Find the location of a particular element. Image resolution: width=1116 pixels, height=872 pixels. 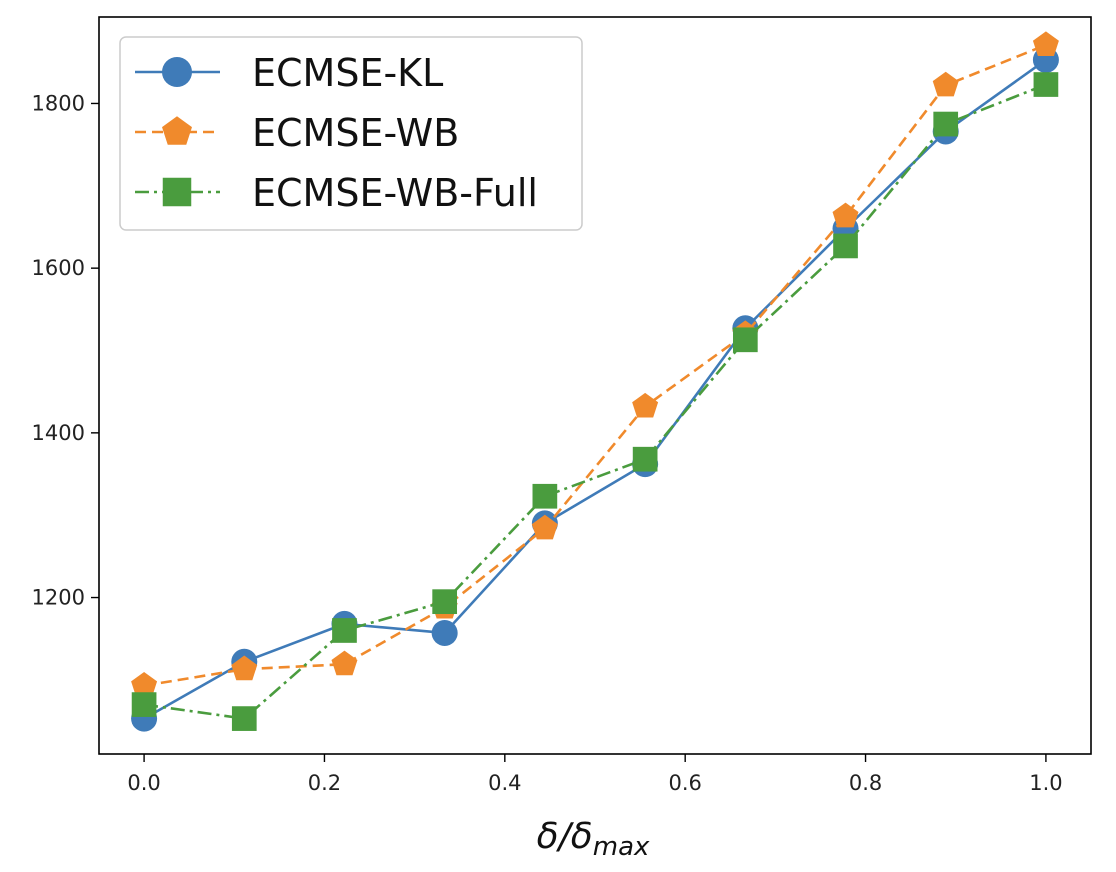

x-tick-label: 0.6 is located at coordinates (684, 783).